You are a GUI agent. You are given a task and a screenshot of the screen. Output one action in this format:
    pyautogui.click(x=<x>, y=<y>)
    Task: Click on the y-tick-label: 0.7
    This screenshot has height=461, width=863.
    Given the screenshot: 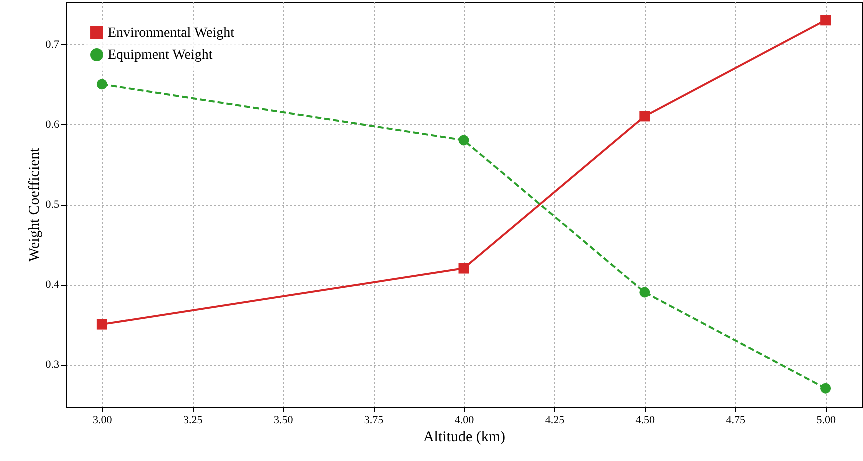 What is the action you would take?
    pyautogui.click(x=53, y=44)
    